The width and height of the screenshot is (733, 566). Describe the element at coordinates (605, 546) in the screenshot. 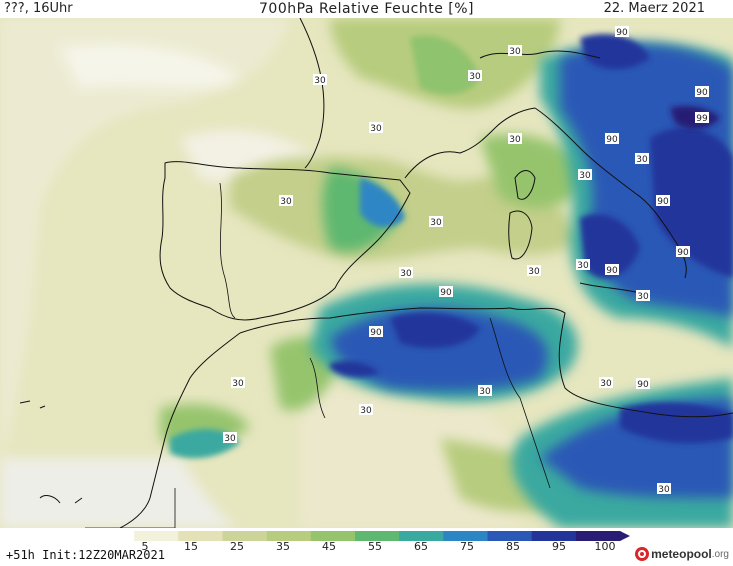

I see `colorbar-tick-label: 100` at that location.